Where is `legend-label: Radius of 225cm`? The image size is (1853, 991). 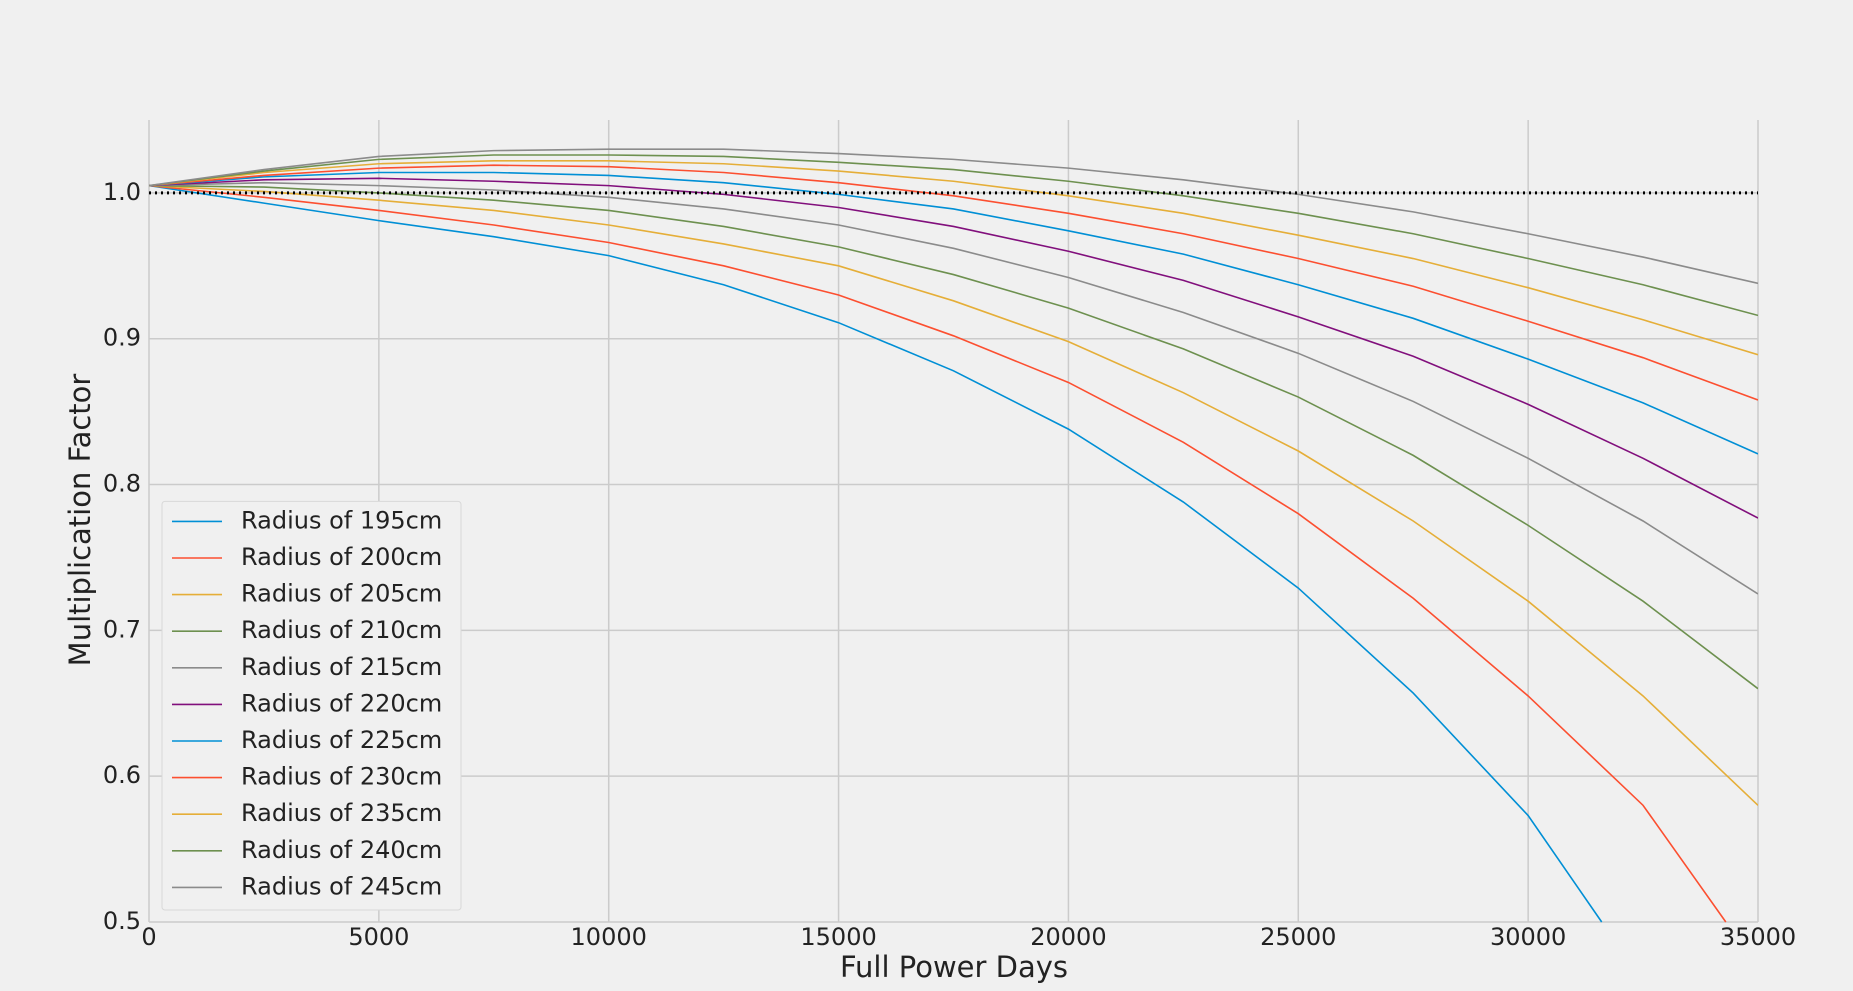
legend-label: Radius of 225cm is located at coordinates (341, 740).